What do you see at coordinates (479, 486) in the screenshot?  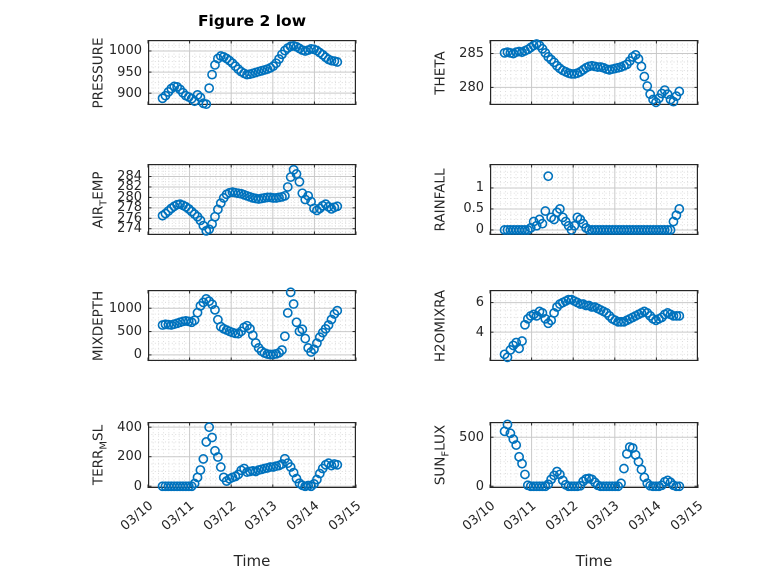 I see `y-tick-label: 0` at bounding box center [479, 486].